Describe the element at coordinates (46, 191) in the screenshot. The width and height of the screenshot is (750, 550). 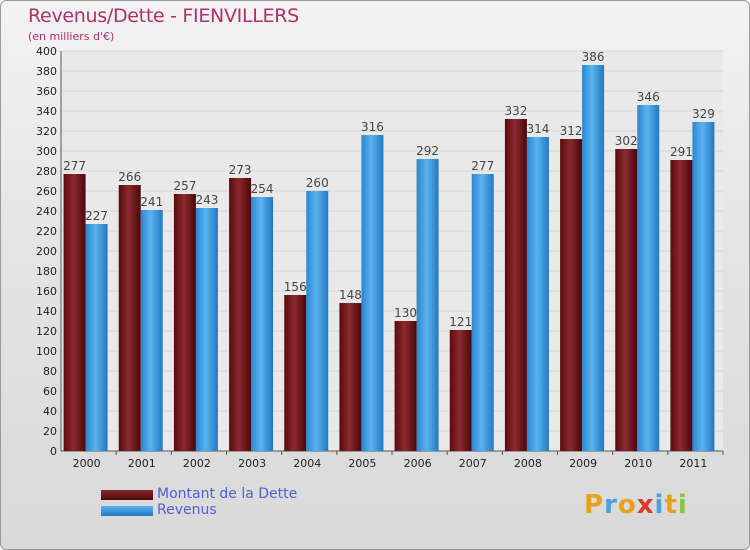
I see `y-tick-label: 260` at that location.